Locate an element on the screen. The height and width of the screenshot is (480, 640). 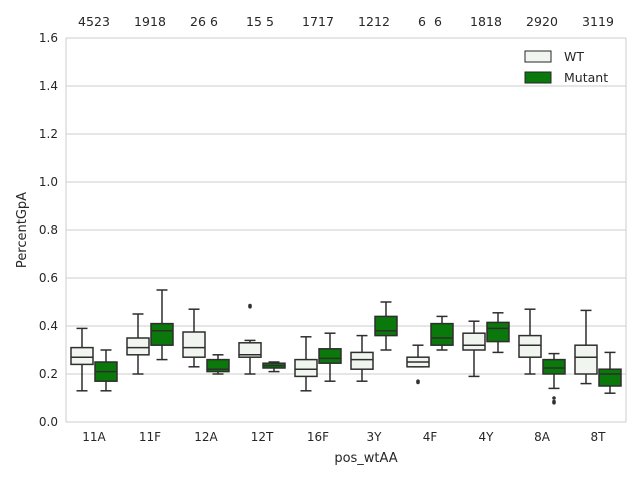
x-tick-label: 12T is located at coordinates (262, 437).